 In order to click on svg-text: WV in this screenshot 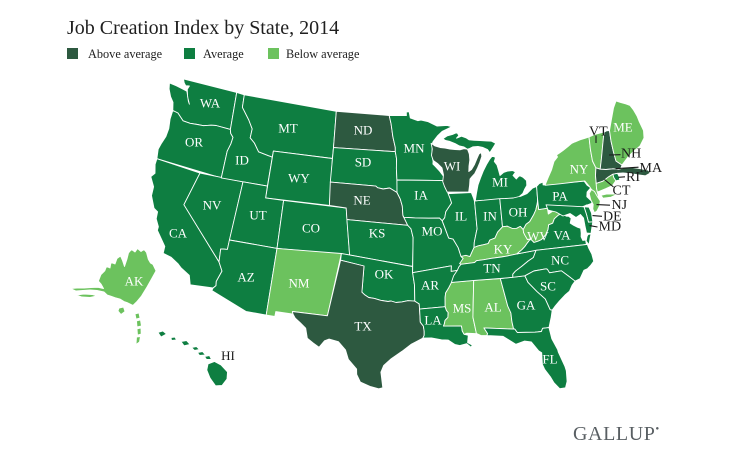, I will do `click(538, 236)`.